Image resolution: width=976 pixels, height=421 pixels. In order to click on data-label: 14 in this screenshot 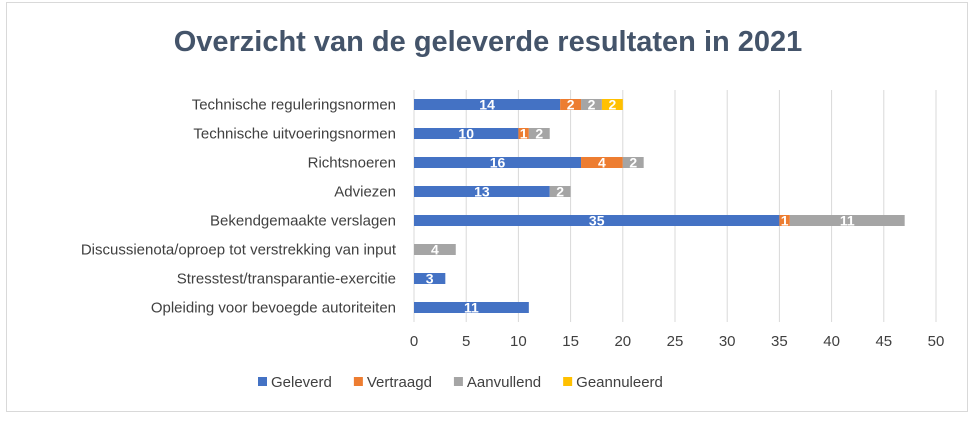, I will do `click(487, 105)`.